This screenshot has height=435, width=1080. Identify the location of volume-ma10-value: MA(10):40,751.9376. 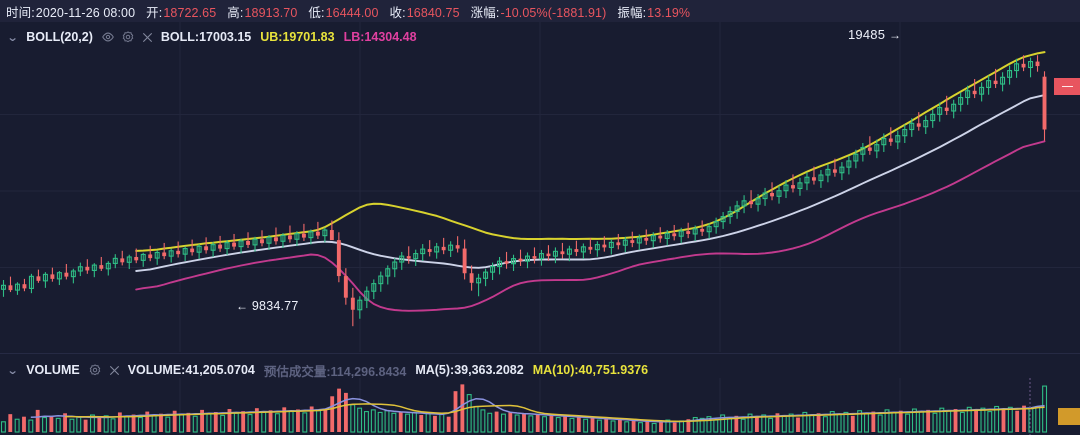
(590, 370).